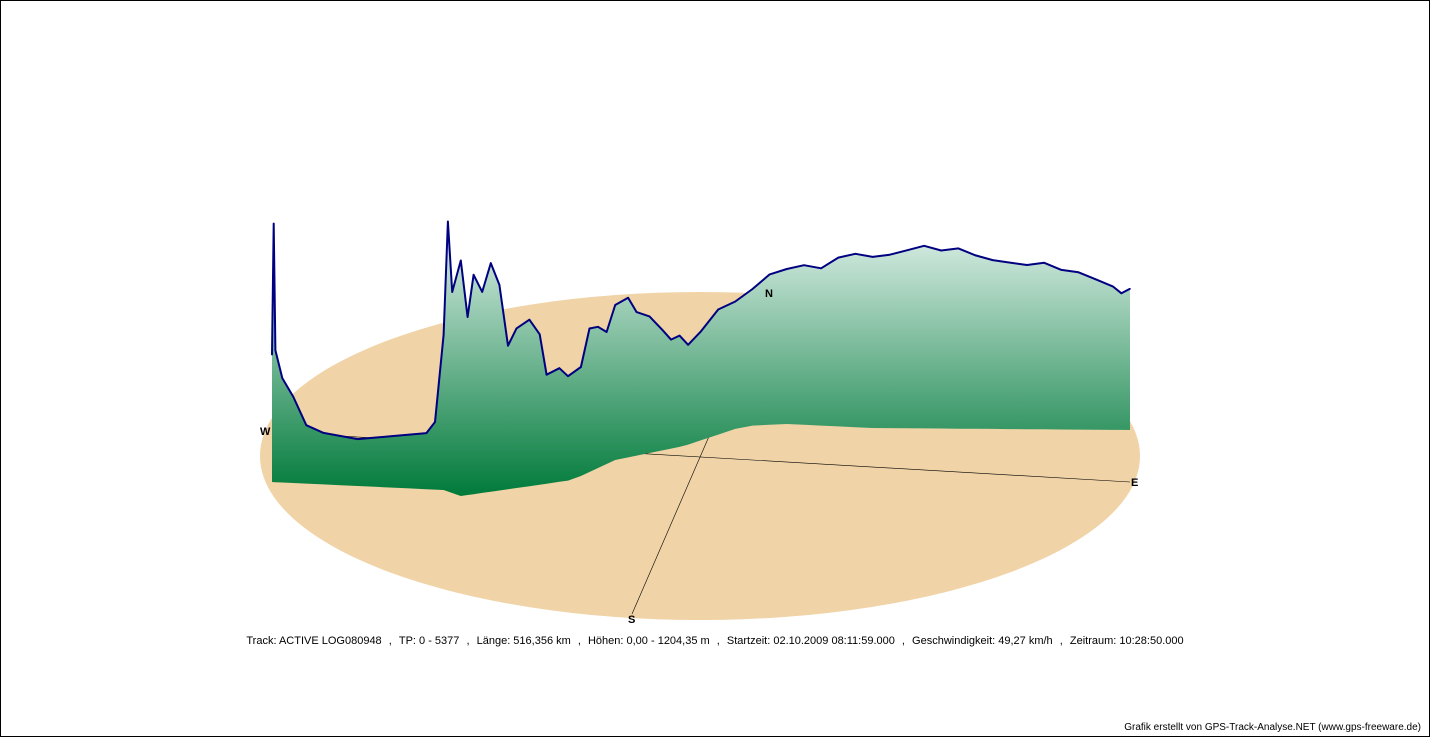 This screenshot has width=1430, height=737. What do you see at coordinates (429, 641) in the screenshot?
I see `track-points: TP: 0 - 5377` at bounding box center [429, 641].